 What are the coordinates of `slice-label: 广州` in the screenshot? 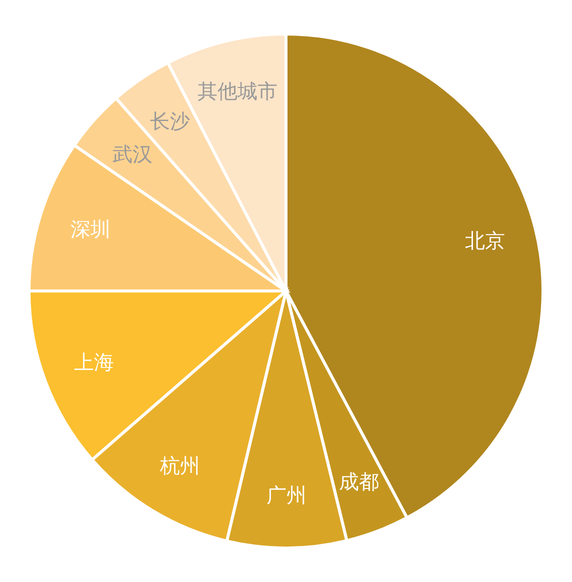 It's located at (286, 495).